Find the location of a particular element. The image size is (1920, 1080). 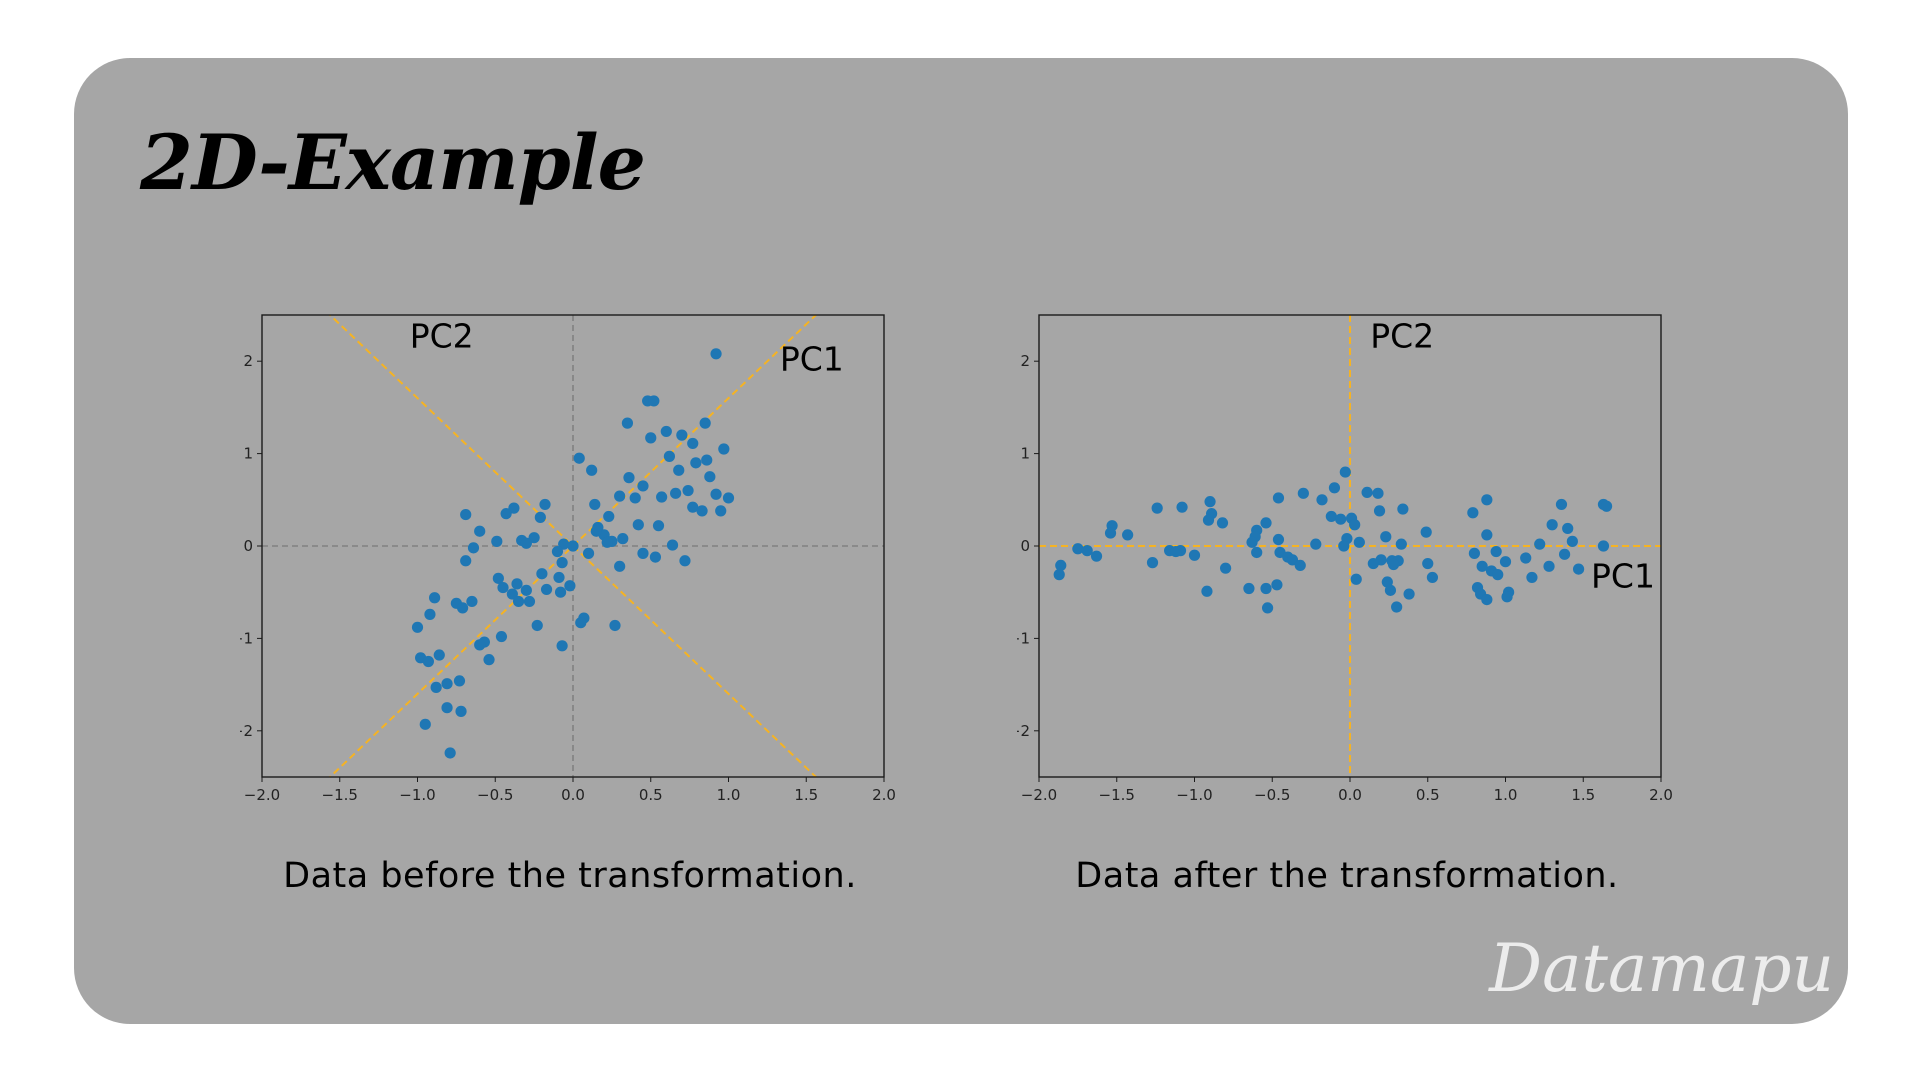

y-tick-label: −1 is located at coordinates (246, 638).